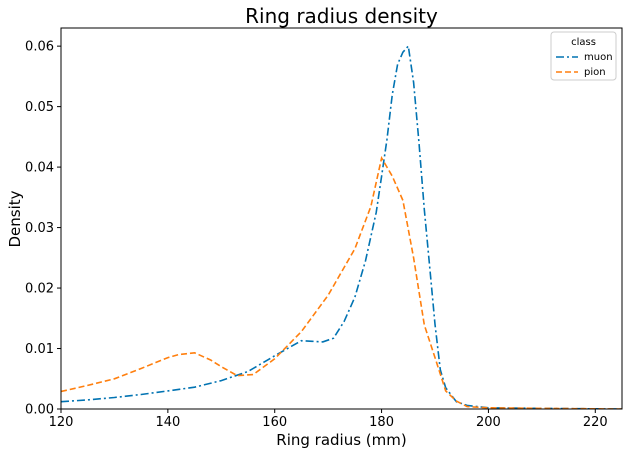 The height and width of the screenshot is (454, 627). I want to click on y-tick-label: 0.05, so click(39, 107).